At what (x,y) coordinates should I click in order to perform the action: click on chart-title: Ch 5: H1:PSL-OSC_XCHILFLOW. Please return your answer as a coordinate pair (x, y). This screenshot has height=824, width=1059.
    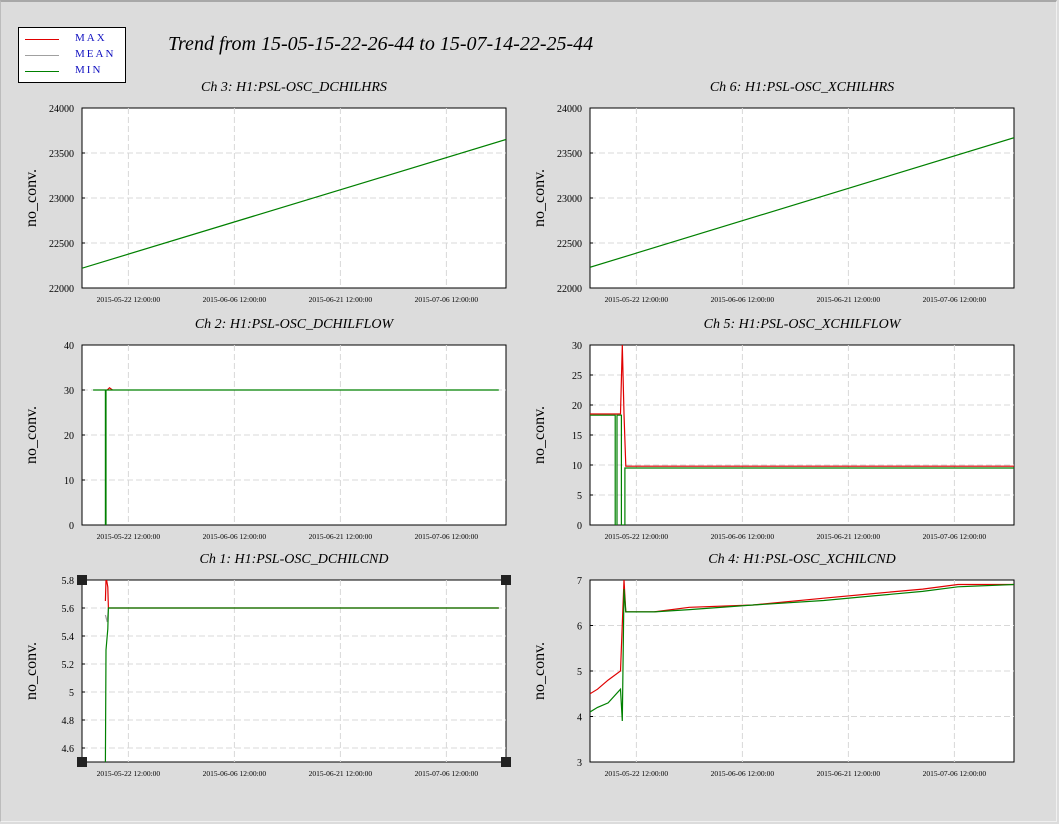
    Looking at the image, I should click on (803, 324).